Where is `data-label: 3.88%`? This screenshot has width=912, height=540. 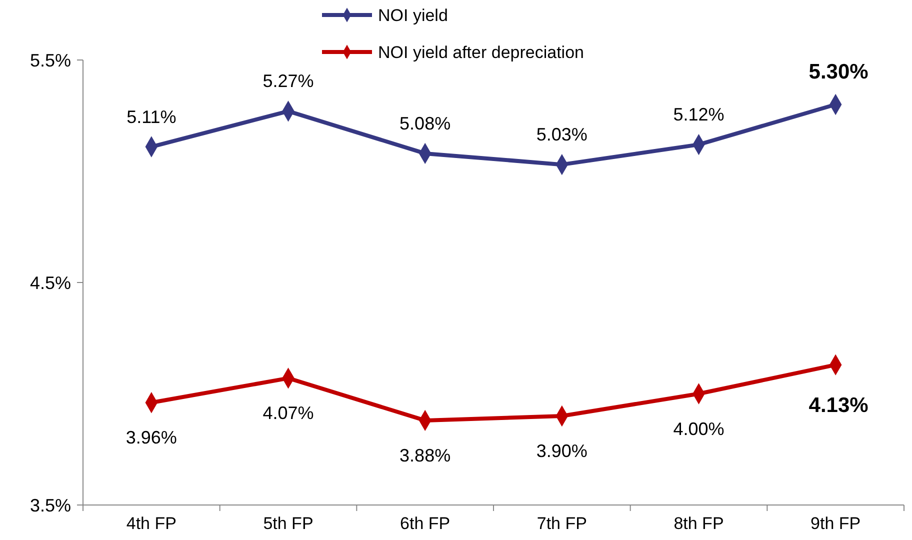 data-label: 3.88% is located at coordinates (425, 455).